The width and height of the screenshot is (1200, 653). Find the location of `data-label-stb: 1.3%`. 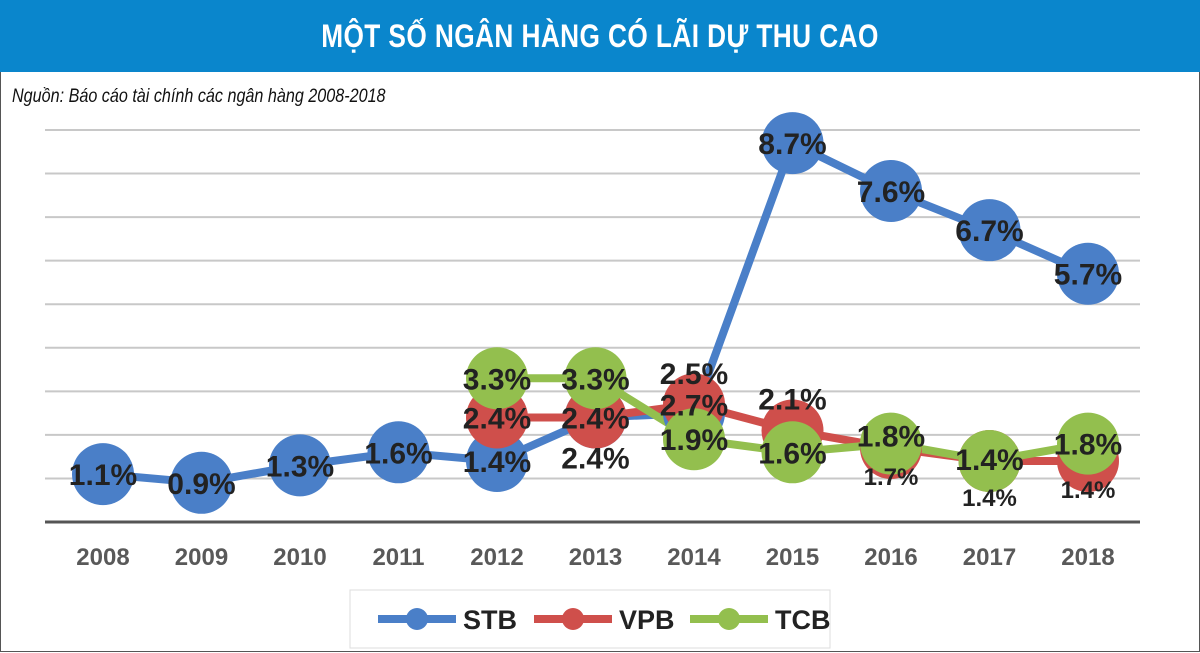

data-label-stb: 1.3% is located at coordinates (300, 466).